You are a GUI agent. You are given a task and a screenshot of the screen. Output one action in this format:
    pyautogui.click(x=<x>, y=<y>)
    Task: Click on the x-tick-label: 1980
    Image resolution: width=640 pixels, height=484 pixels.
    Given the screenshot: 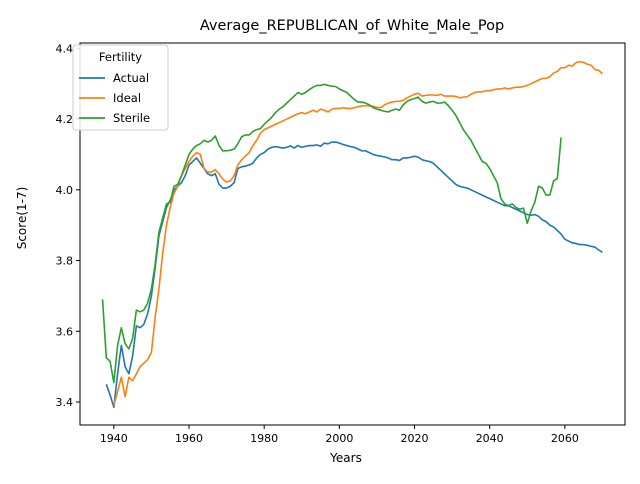 What is the action you would take?
    pyautogui.click(x=264, y=438)
    